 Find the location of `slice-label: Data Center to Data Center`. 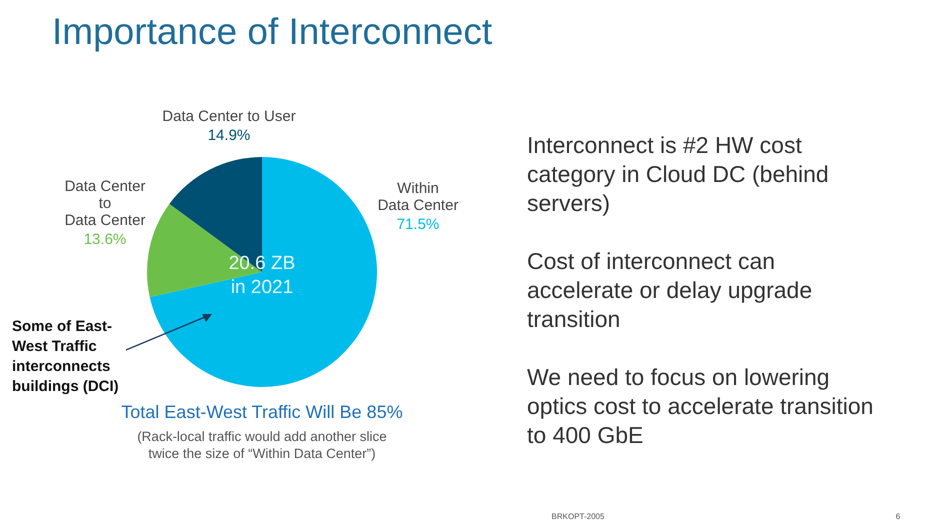

slice-label: Data Center to Data Center is located at coordinates (105, 203).